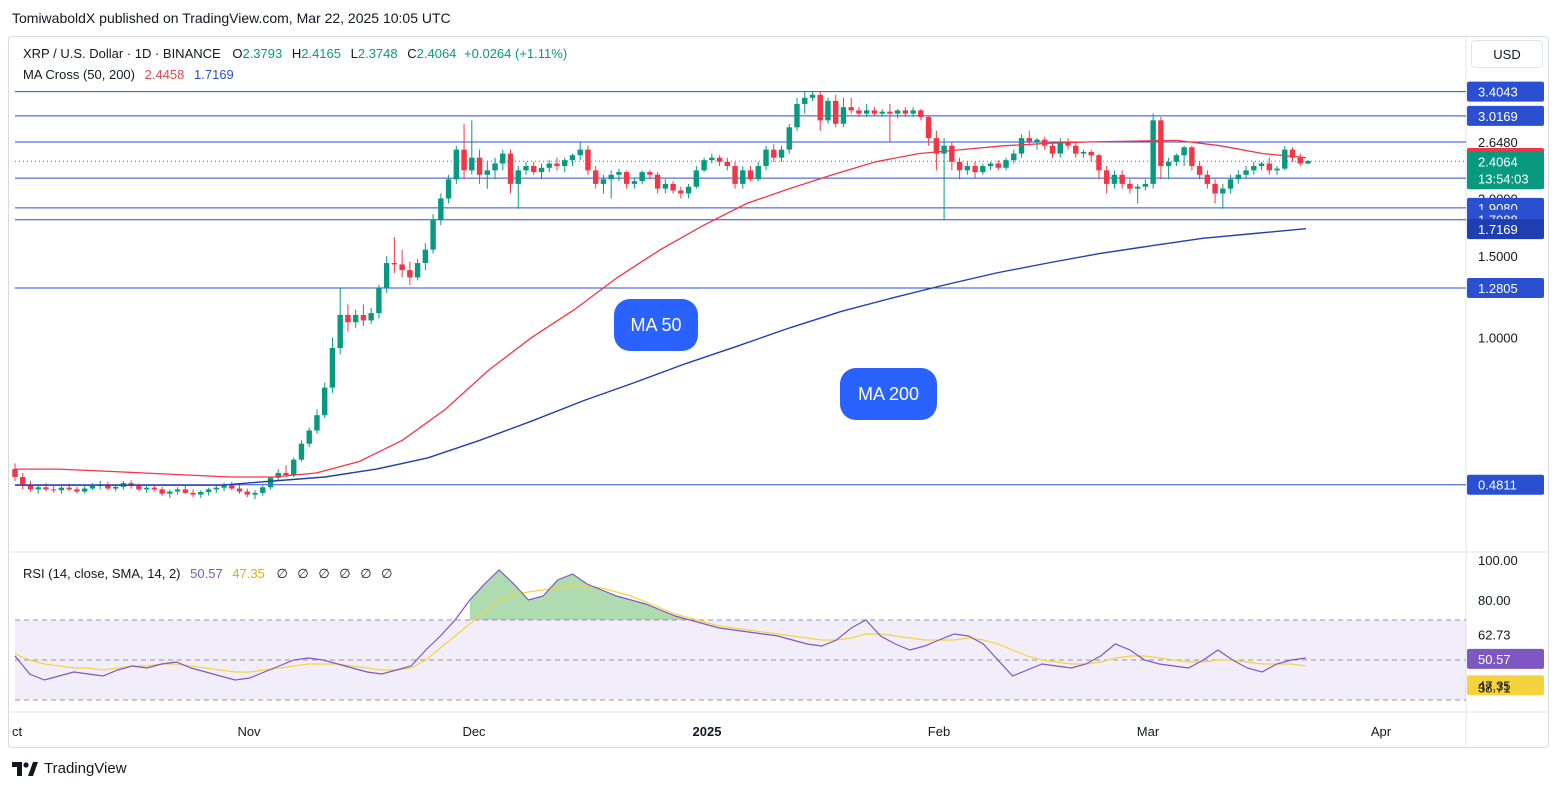 Image resolution: width=1561 pixels, height=792 pixels. I want to click on ma50-callout-bg, so click(656, 325).